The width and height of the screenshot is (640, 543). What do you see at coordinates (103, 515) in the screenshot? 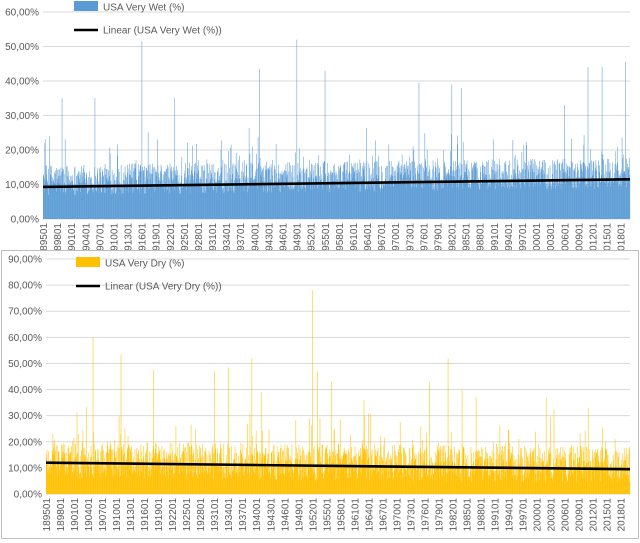
I see `x-tick-label: 190701` at bounding box center [103, 515].